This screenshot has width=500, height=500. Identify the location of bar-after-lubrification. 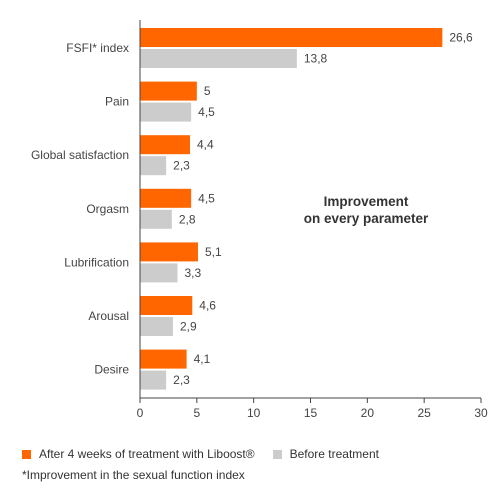
(169, 252).